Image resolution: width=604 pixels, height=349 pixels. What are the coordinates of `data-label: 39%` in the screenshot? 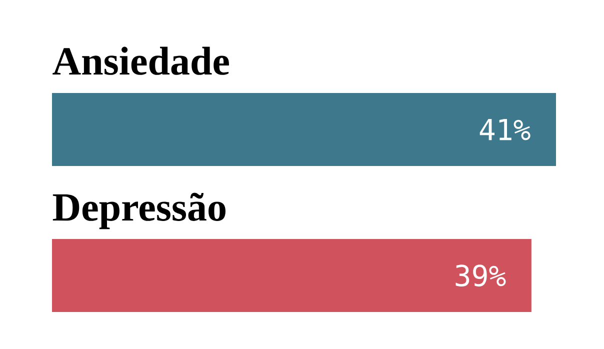 It's located at (481, 275).